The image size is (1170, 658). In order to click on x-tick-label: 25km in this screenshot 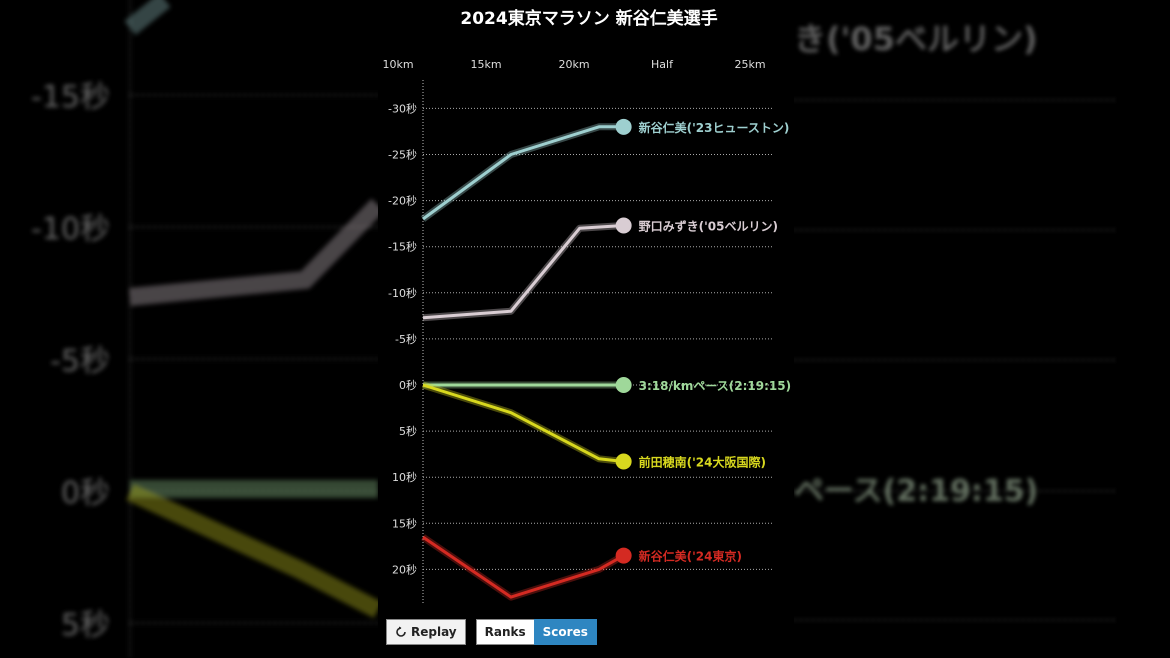, I will do `click(749, 64)`.